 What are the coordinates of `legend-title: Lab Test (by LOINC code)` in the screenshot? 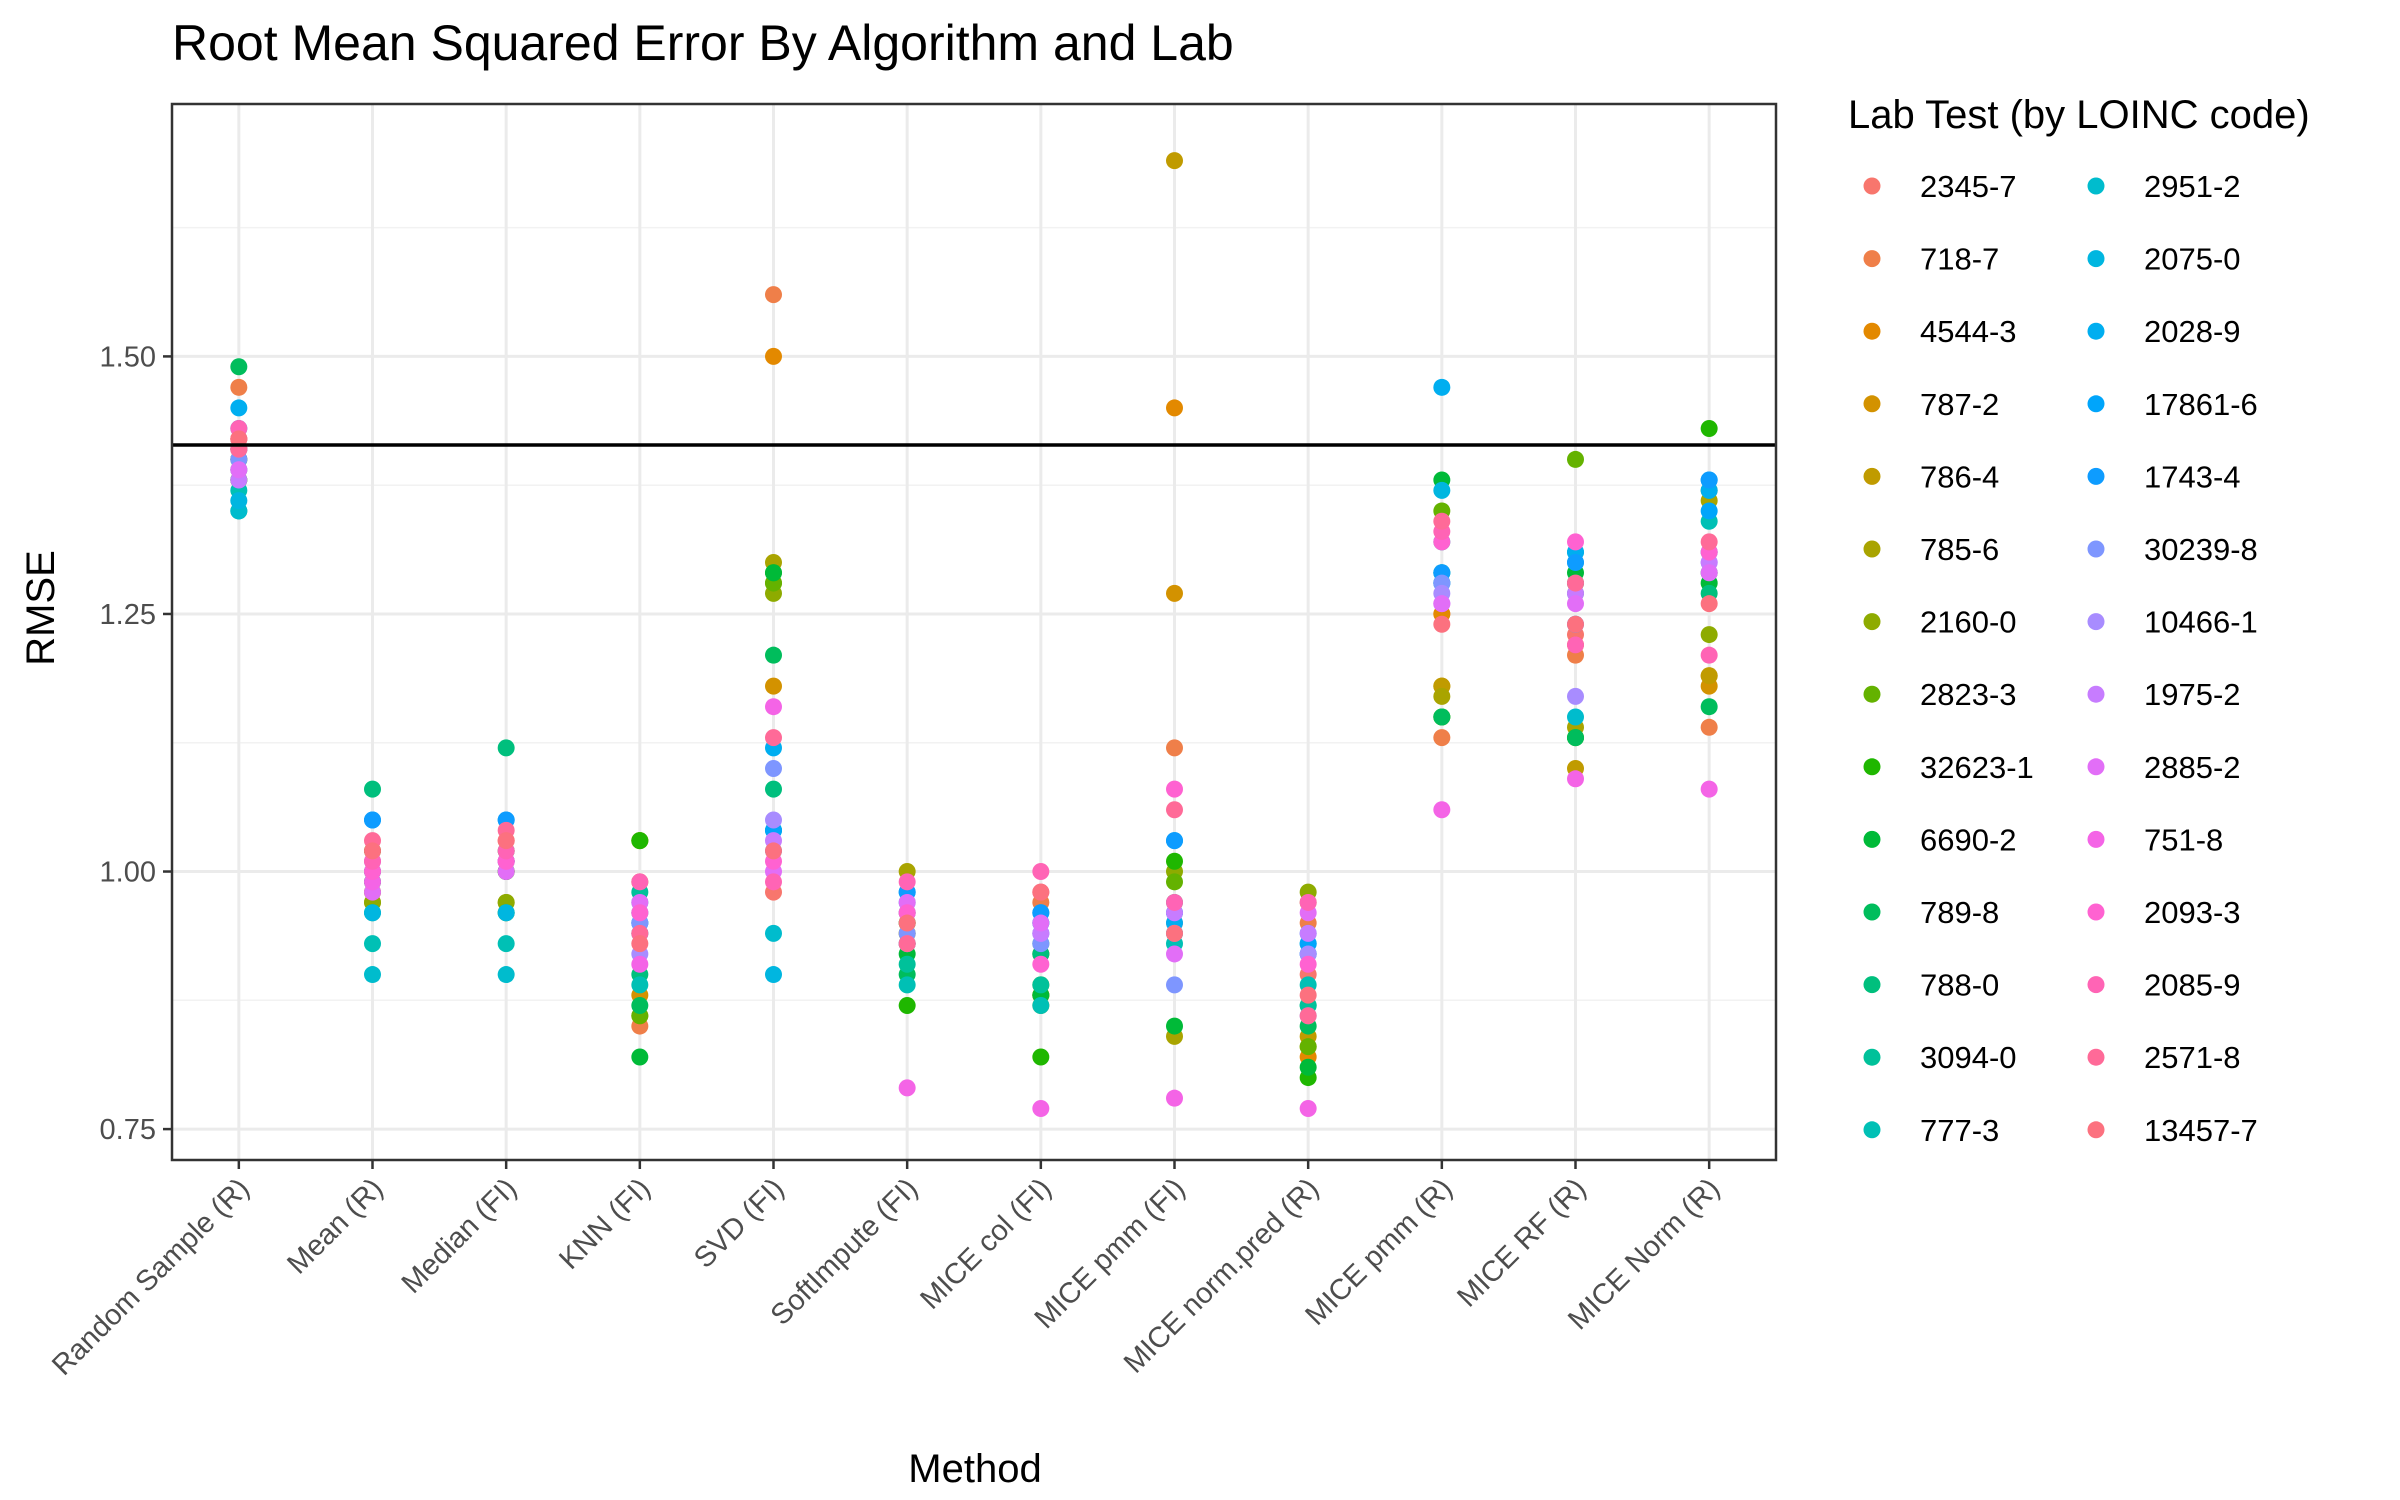 It's located at (2079, 115).